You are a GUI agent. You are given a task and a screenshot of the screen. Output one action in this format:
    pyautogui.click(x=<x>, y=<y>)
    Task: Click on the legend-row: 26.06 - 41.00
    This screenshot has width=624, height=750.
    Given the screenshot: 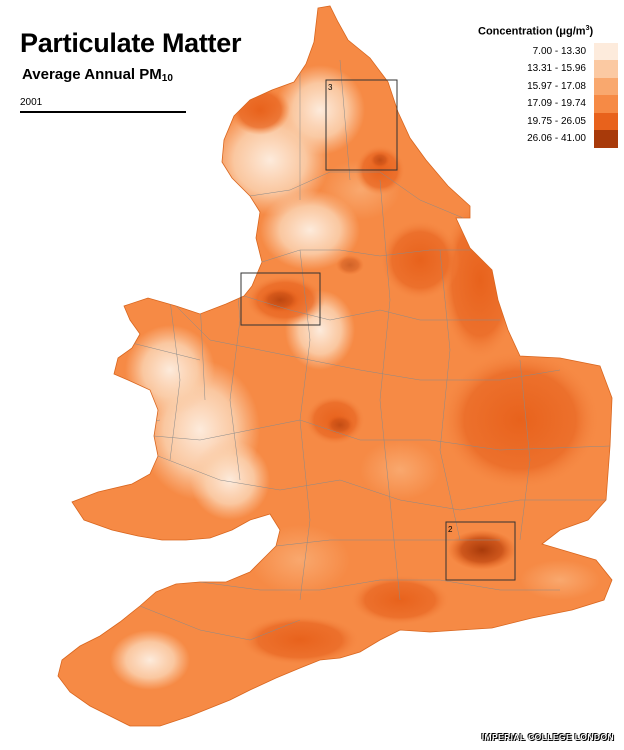 What is the action you would take?
    pyautogui.click(x=548, y=139)
    